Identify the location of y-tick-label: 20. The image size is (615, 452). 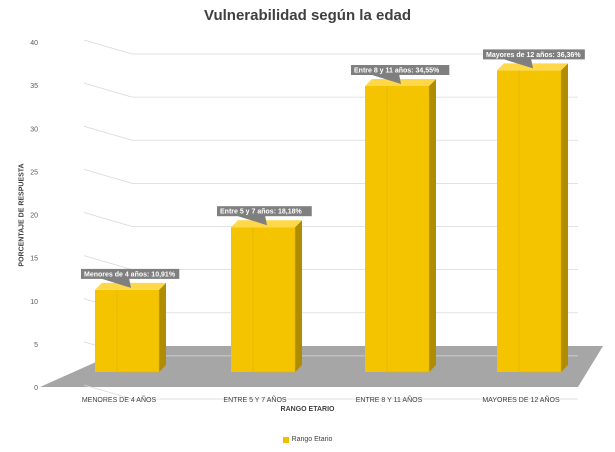
(34, 216).